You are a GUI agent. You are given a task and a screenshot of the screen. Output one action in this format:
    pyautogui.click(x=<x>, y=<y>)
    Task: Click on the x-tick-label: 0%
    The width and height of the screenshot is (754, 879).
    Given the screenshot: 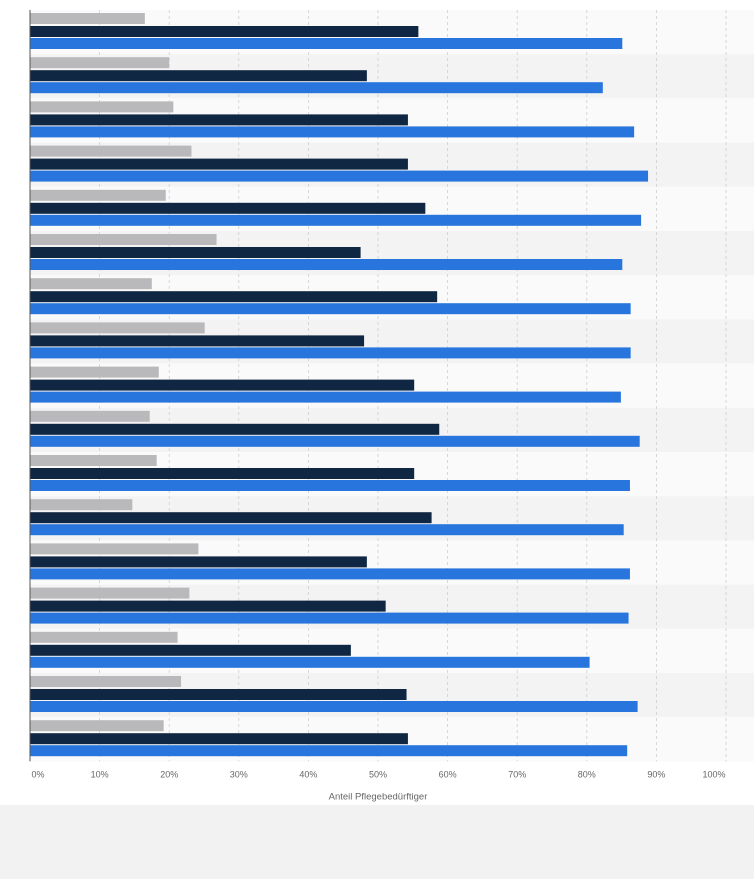 What is the action you would take?
    pyautogui.click(x=37, y=774)
    